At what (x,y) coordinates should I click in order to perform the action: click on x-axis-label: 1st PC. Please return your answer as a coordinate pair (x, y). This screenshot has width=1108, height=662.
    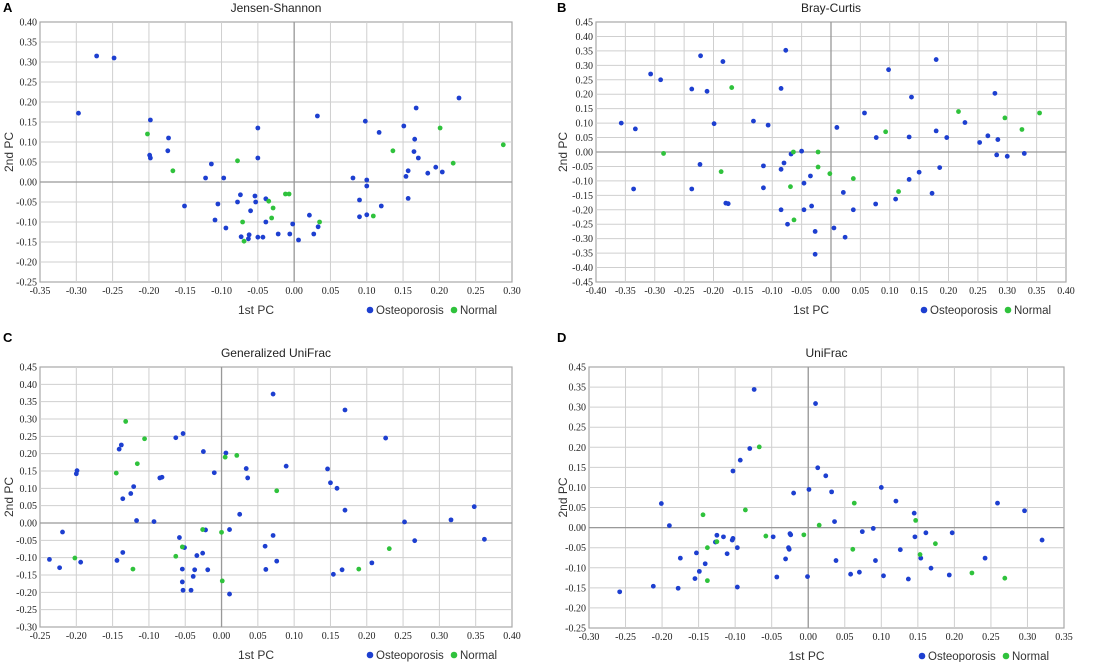
    Looking at the image, I should click on (256, 655).